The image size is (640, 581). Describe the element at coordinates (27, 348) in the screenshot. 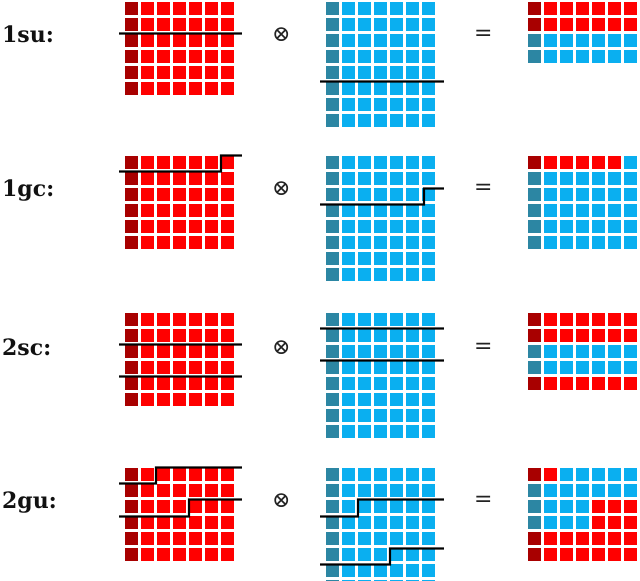

I see `row-label-2sc: 2sc:` at that location.